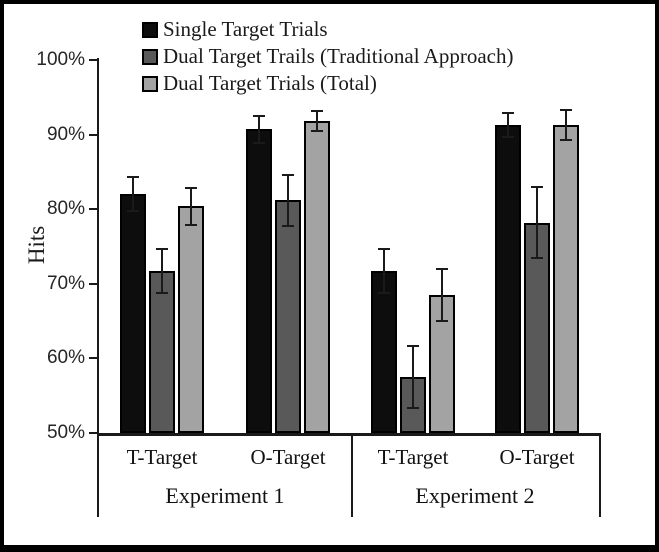 This screenshot has width=659, height=552. I want to click on y-axis-tick-label: 90%, so click(65, 134).